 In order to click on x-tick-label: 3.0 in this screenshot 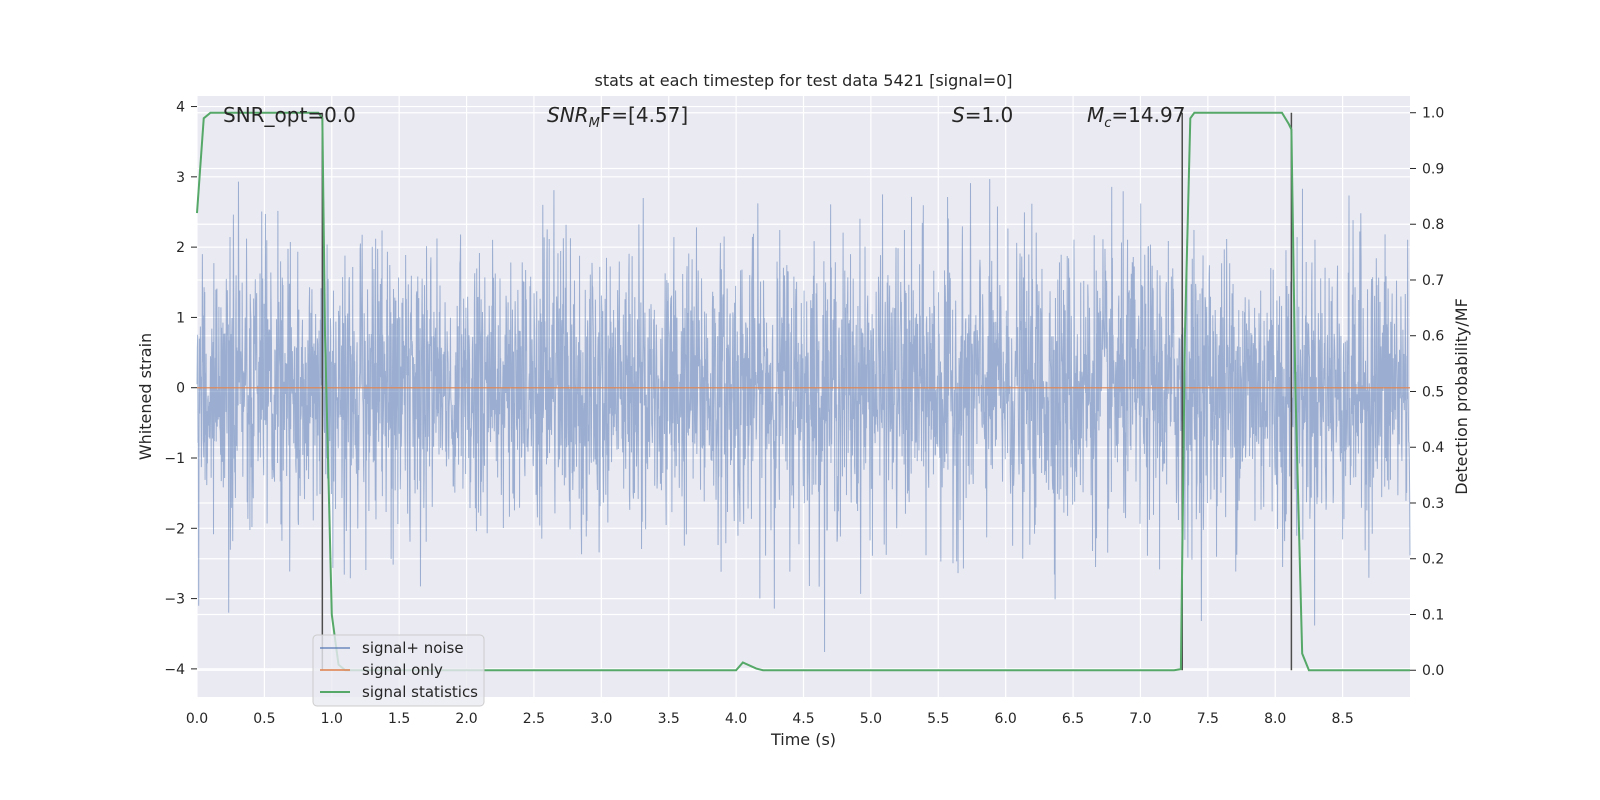, I will do `click(601, 719)`.